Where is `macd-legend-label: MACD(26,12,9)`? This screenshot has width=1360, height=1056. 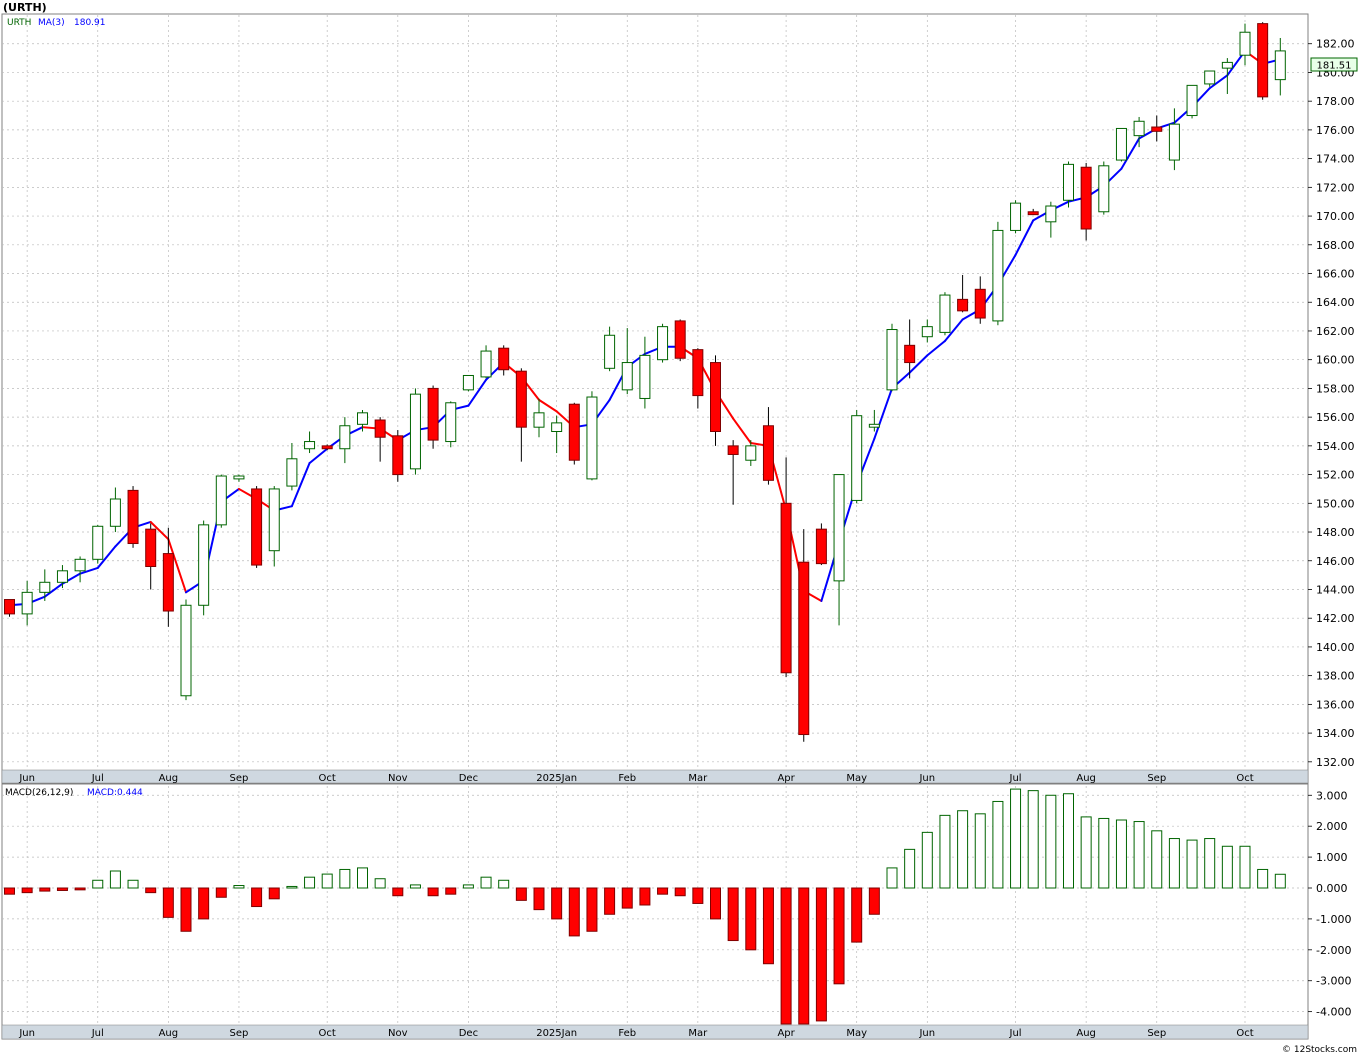
macd-legend-label: MACD(26,12,9) is located at coordinates (39, 793).